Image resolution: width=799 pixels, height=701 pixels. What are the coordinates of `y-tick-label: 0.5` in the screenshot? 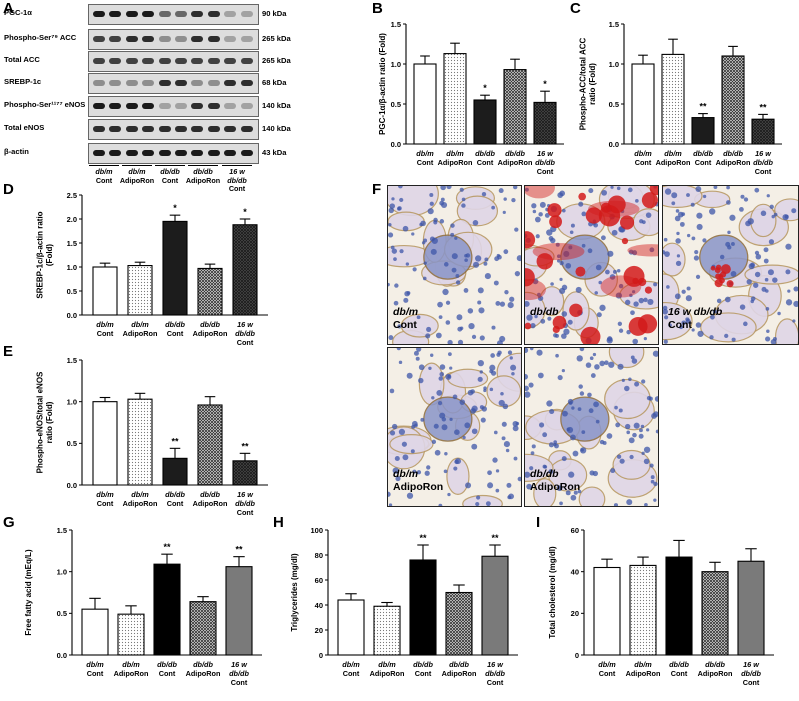 It's located at (614, 104).